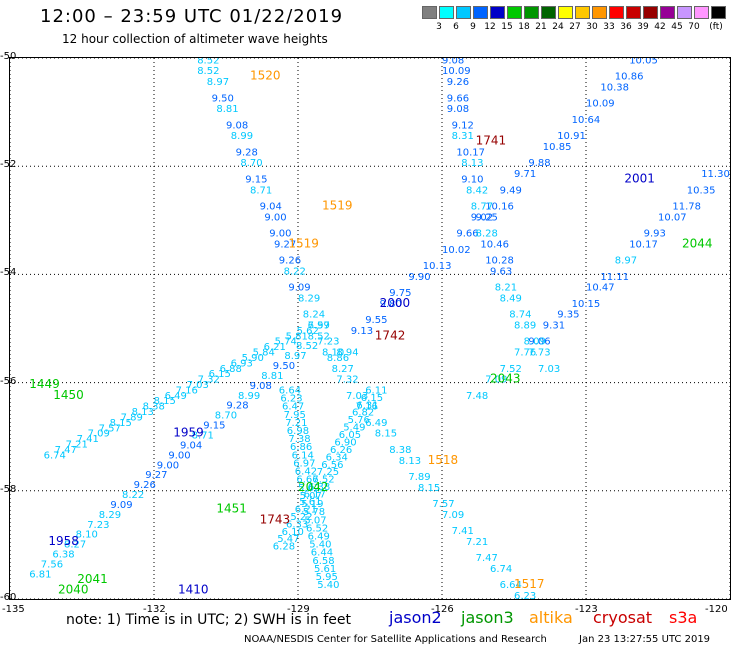 The height and width of the screenshot is (650, 740). What do you see at coordinates (507, 27) in the screenshot?
I see `scale-label: 15` at bounding box center [507, 27].